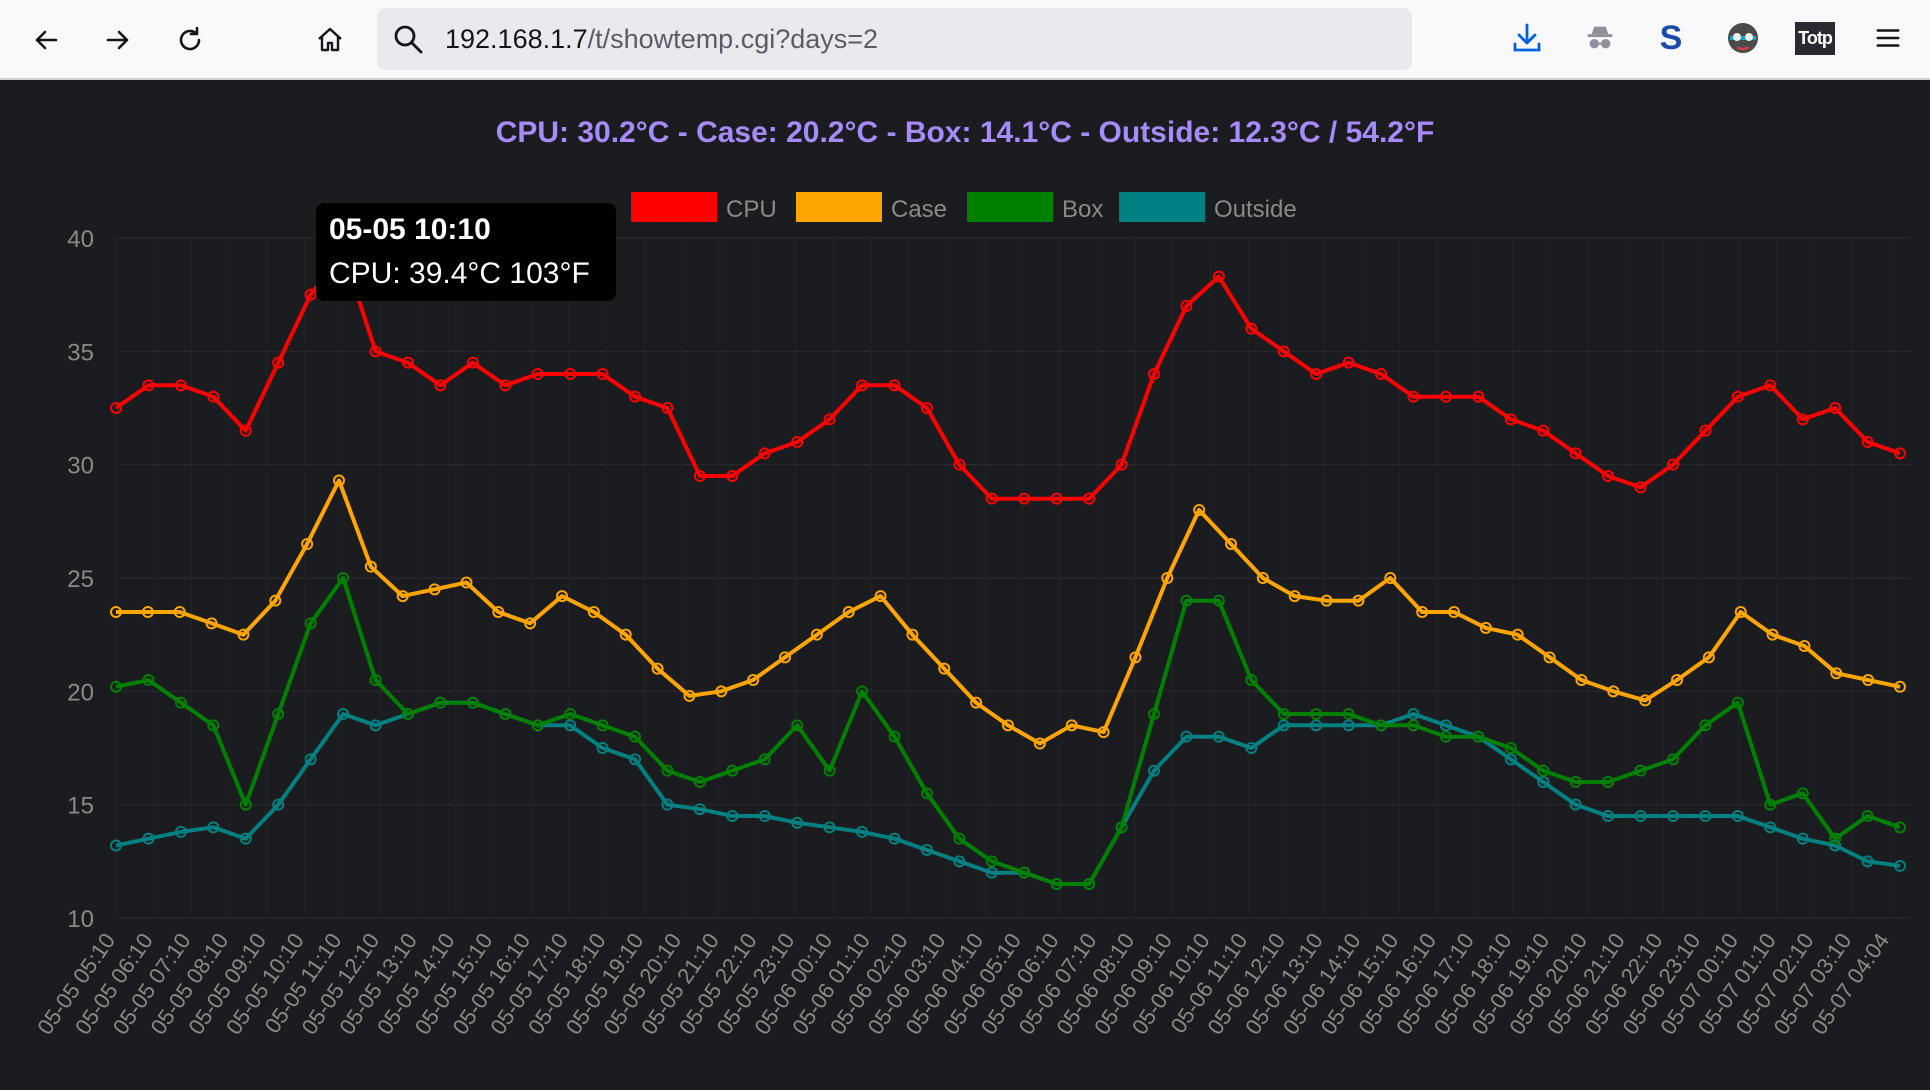 The height and width of the screenshot is (1090, 1930). I want to click on chart-tooltip: 05-05 10:10 CPU: 39.4°C 103°F, so click(466, 252).